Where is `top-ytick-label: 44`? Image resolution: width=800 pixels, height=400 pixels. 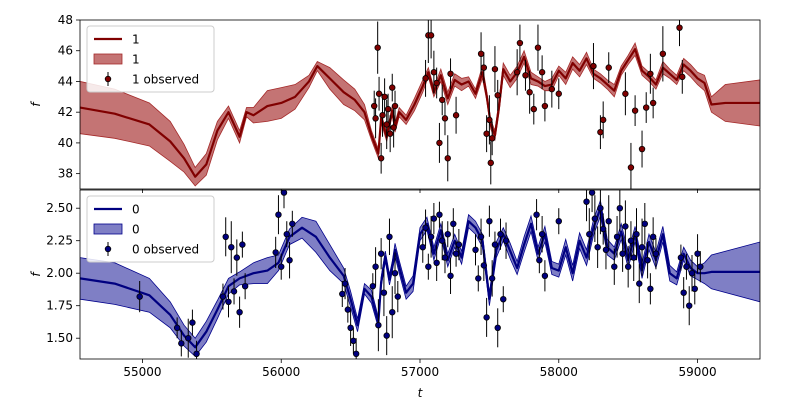 top-ytick-label: 44 is located at coordinates (65, 81).